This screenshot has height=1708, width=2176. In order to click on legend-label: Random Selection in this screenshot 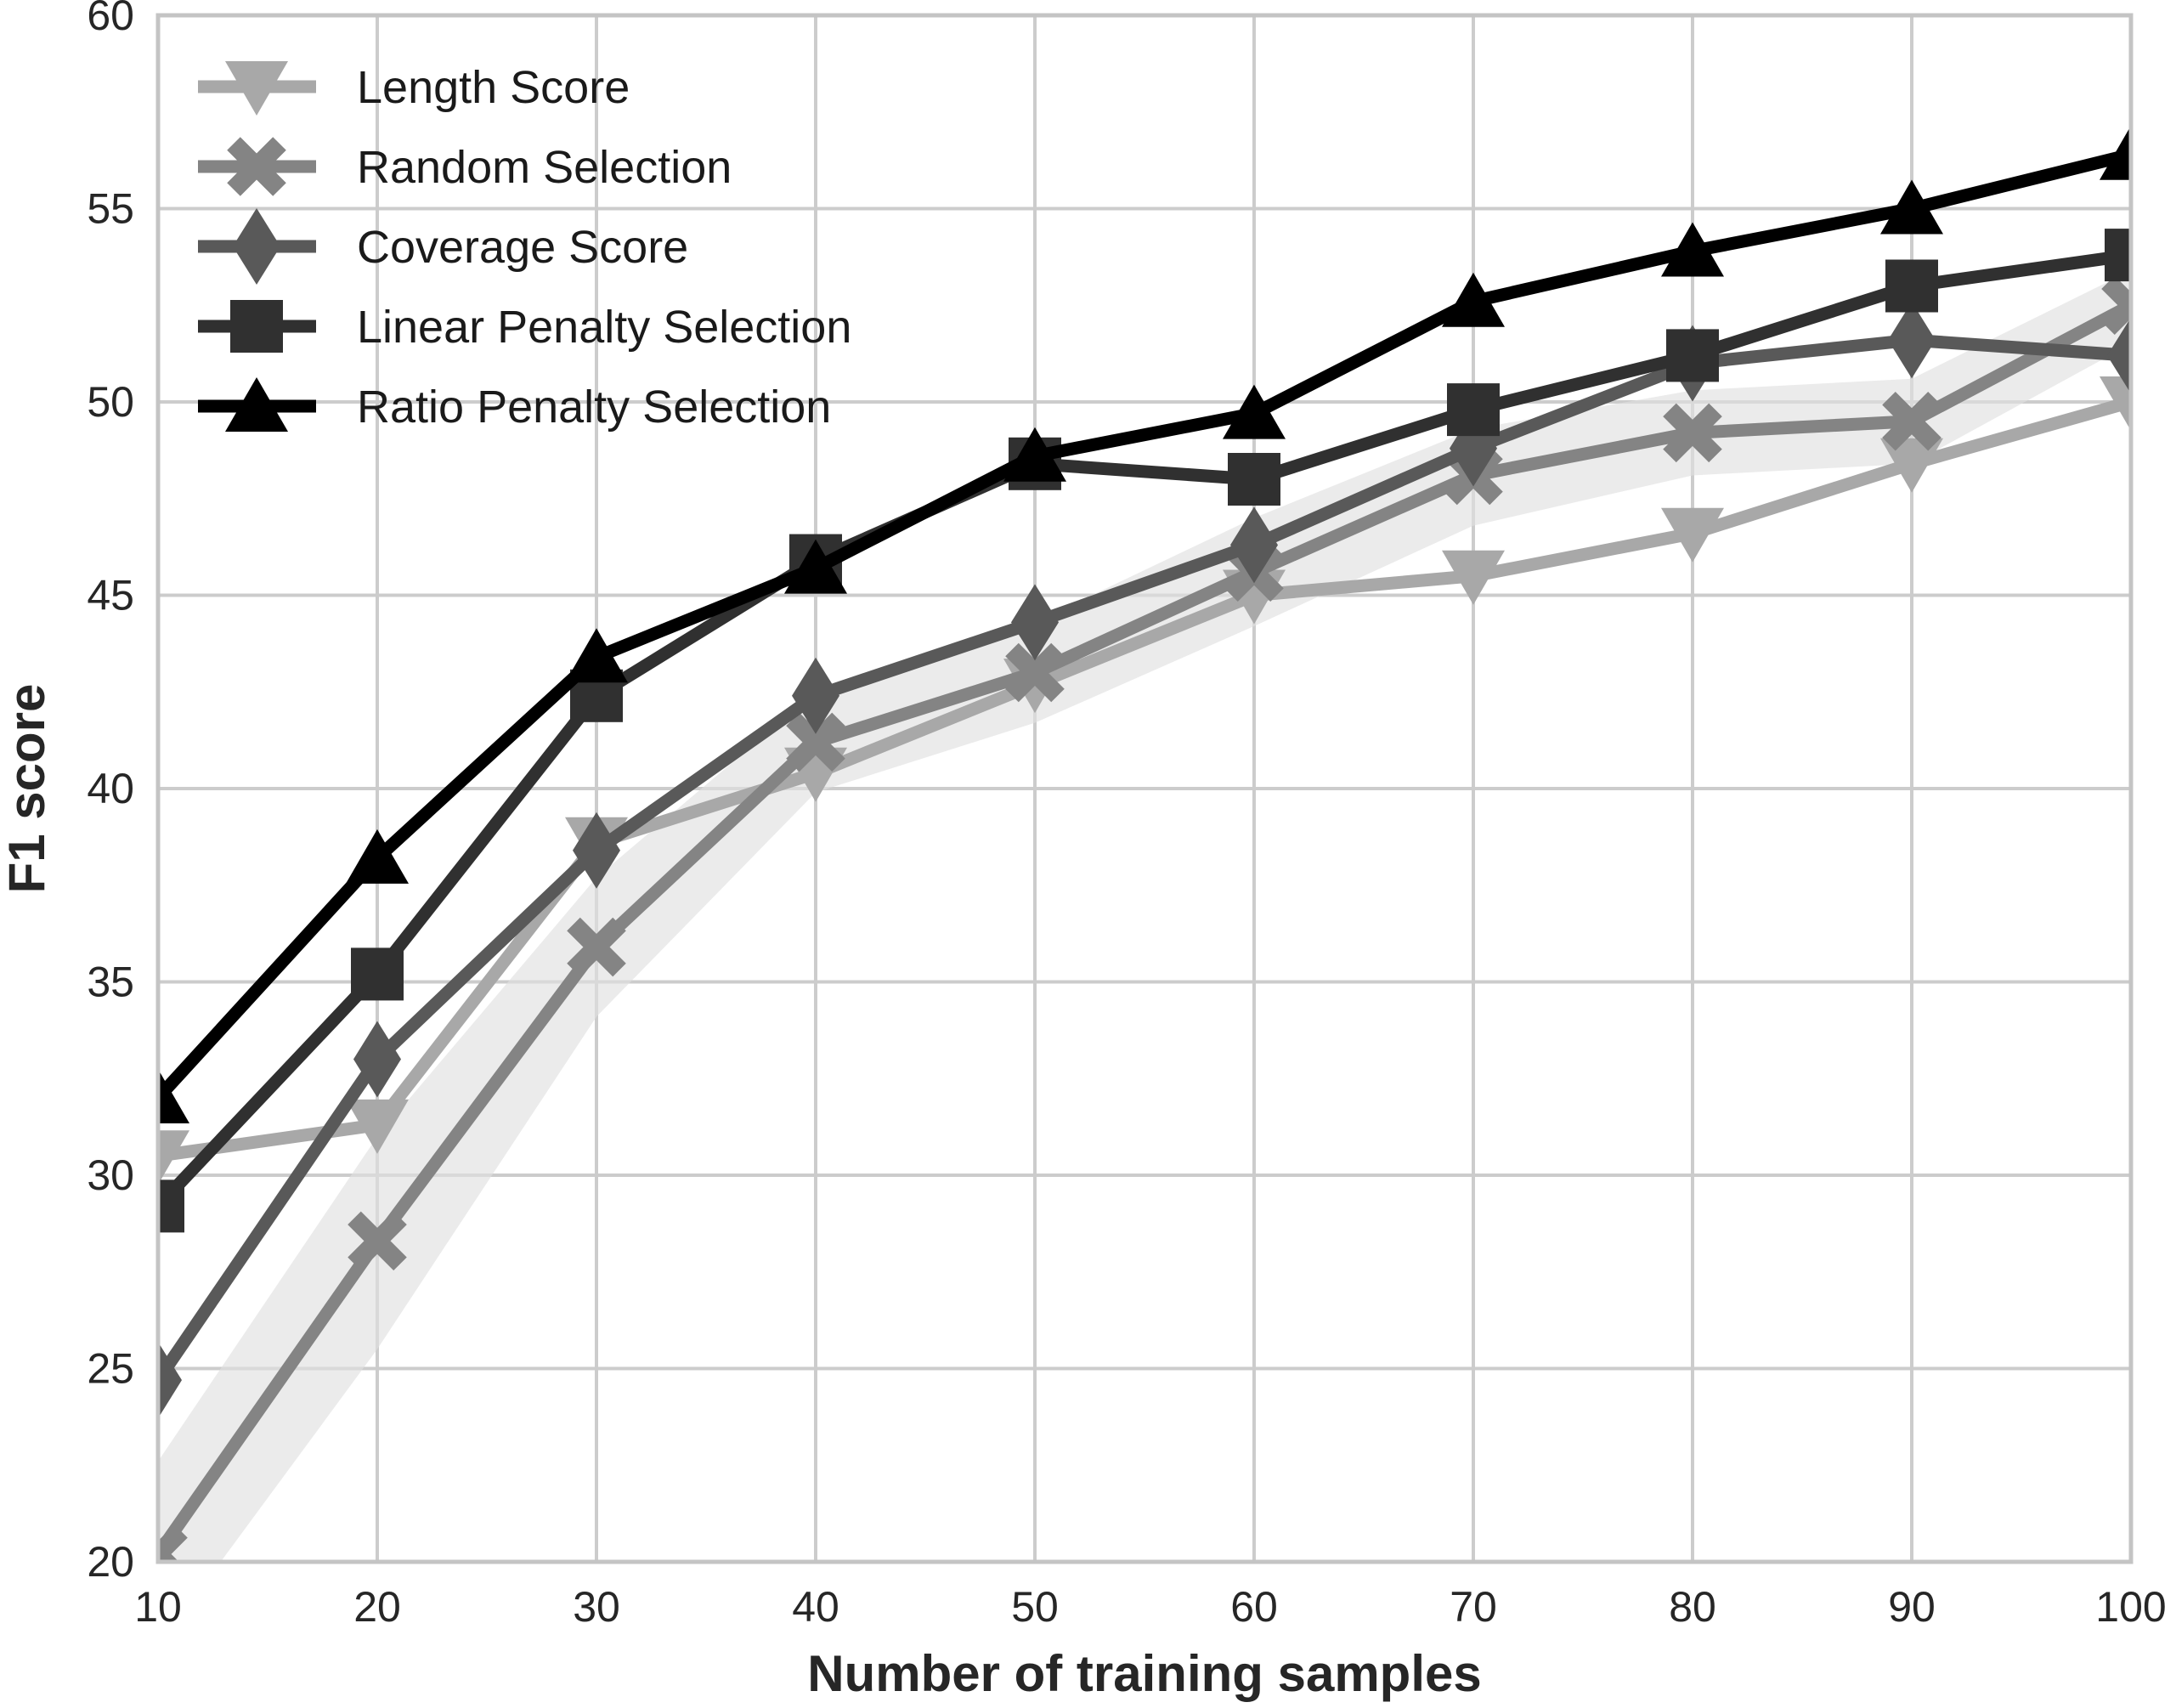, I will do `click(544, 168)`.